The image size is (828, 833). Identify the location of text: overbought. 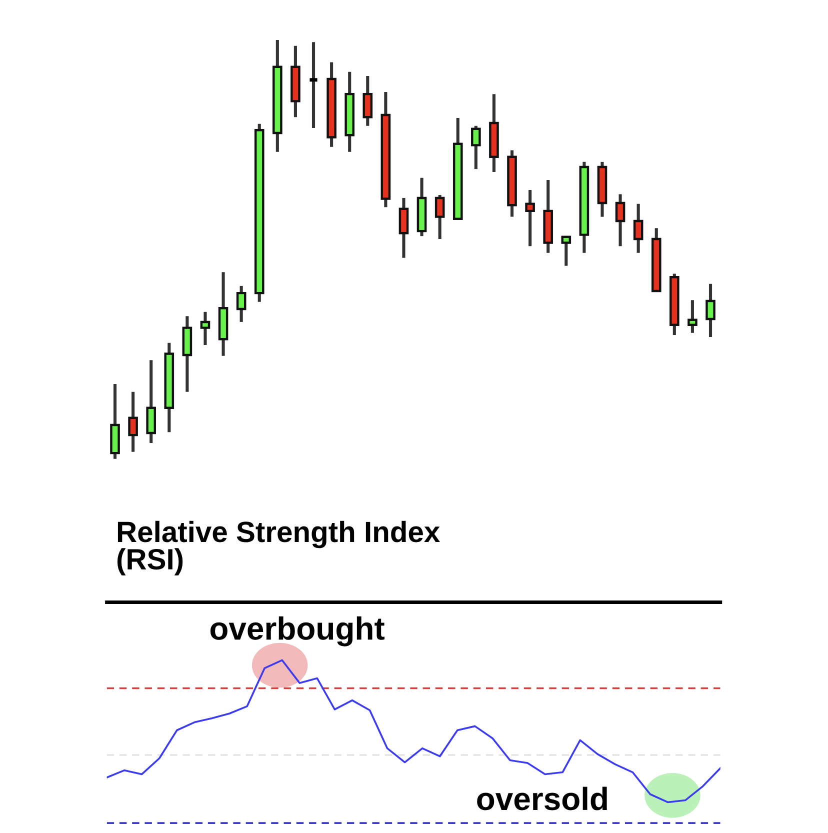
(297, 631).